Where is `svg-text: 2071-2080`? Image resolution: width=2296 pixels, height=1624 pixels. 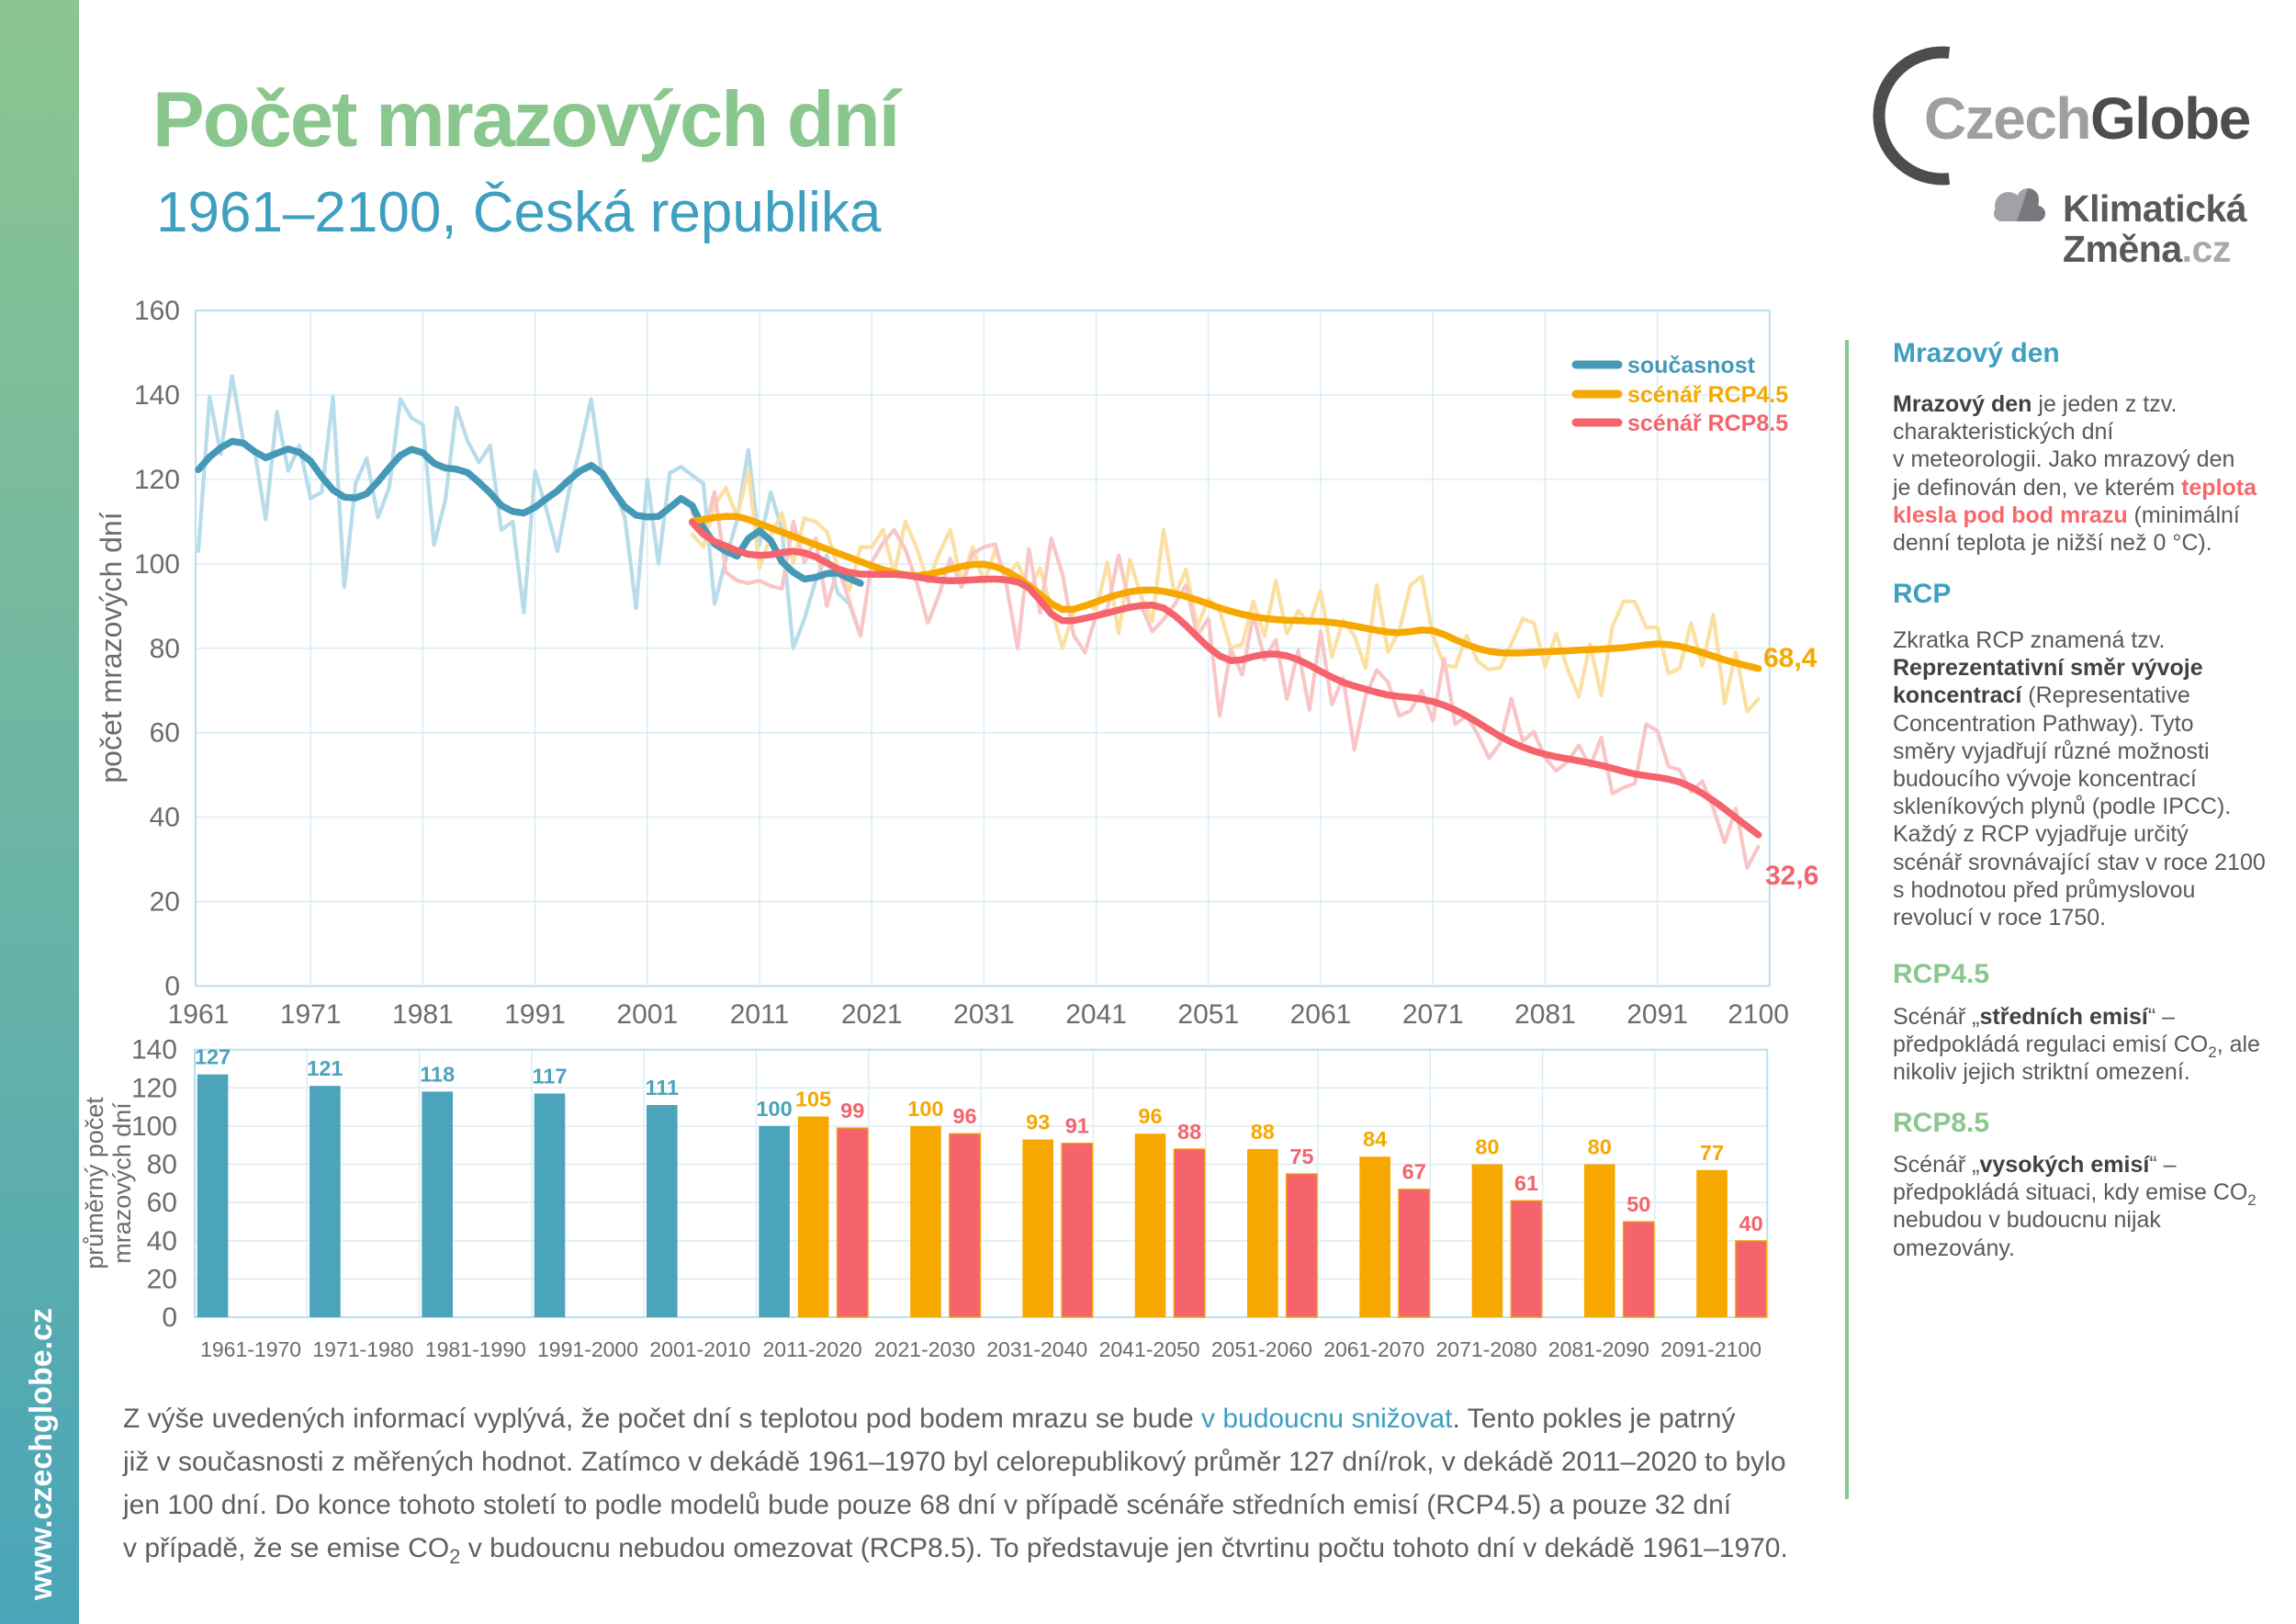 svg-text: 2071-2080 is located at coordinates (1486, 1349).